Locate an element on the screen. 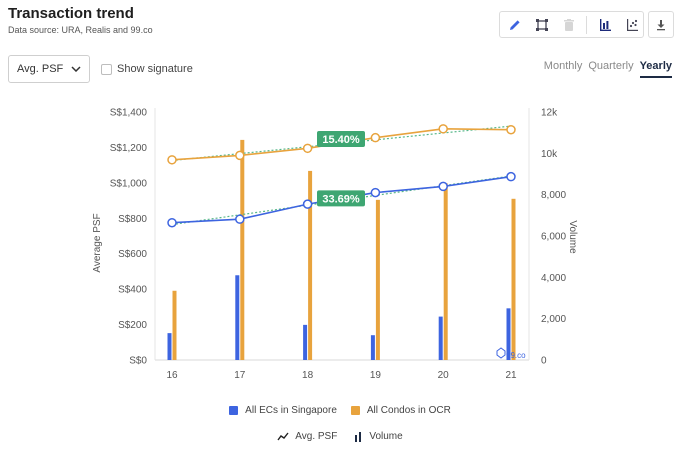  bar-chart-icon is located at coordinates (604, 25).